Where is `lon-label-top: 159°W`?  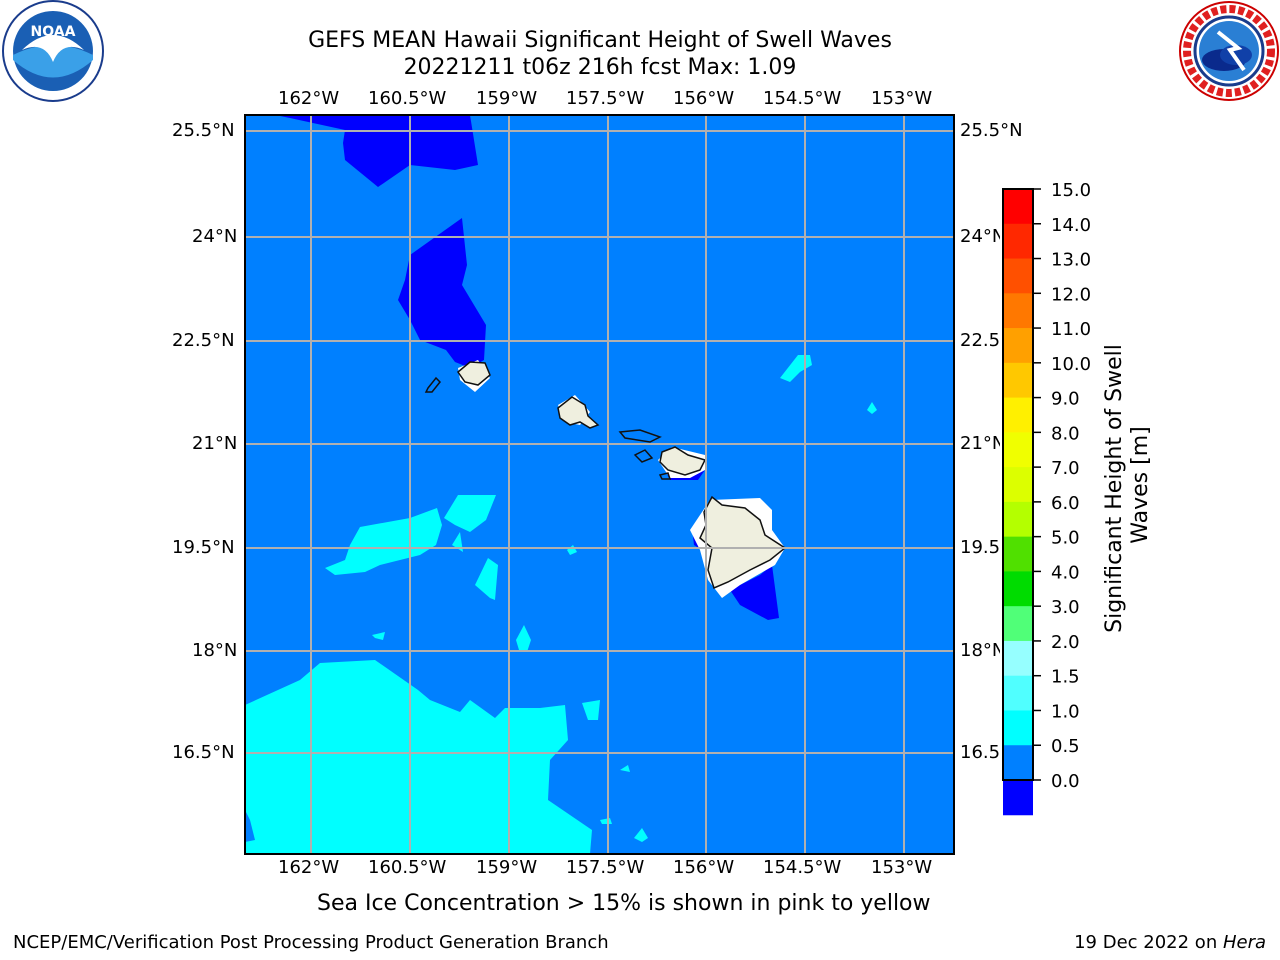
lon-label-top: 159°W is located at coordinates (507, 98).